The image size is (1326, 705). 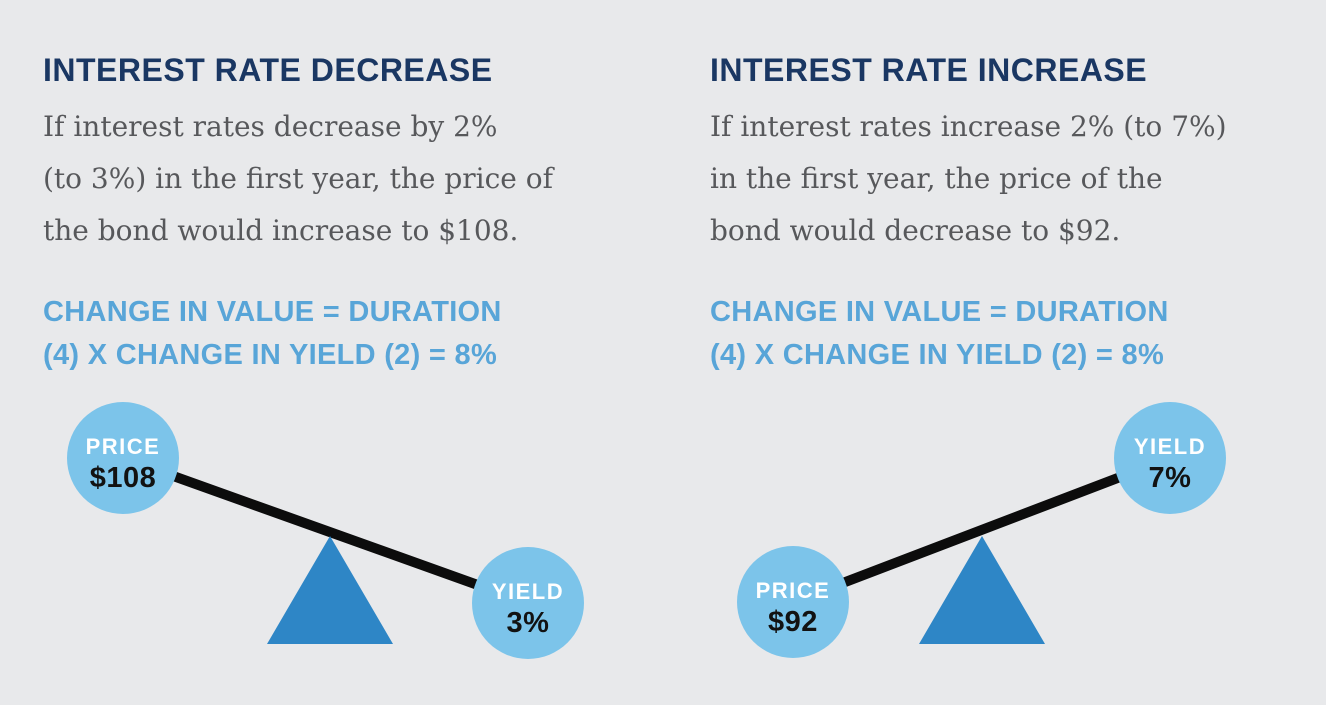 What do you see at coordinates (793, 622) in the screenshot?
I see `price-bubble-value: $92` at bounding box center [793, 622].